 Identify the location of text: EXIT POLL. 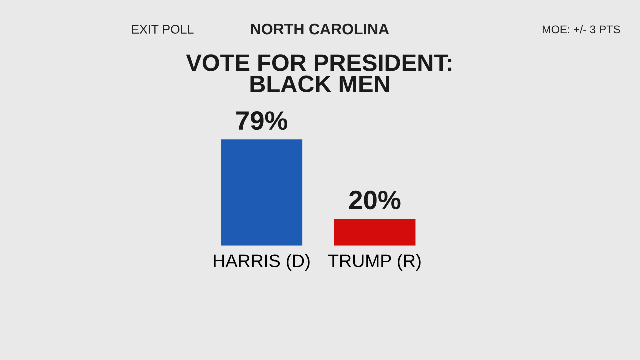
(163, 29).